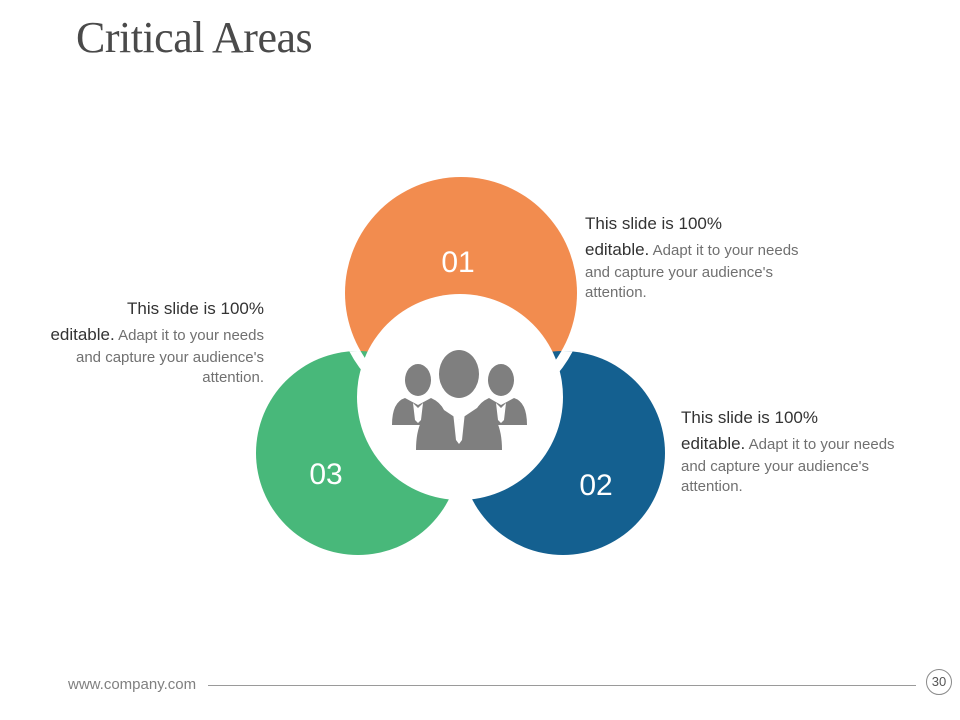 The width and height of the screenshot is (960, 720). I want to click on description-03-head: This slide is 100%, so click(195, 308).